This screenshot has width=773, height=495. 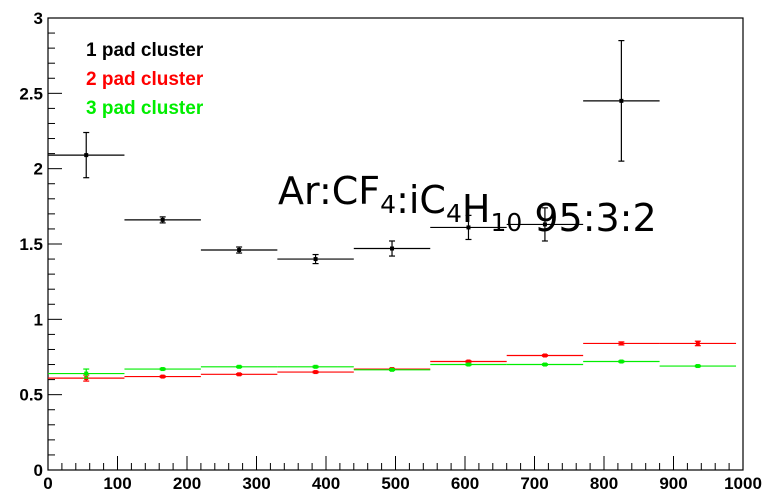 I want to click on y-tick-label: 0, so click(x=38, y=470).